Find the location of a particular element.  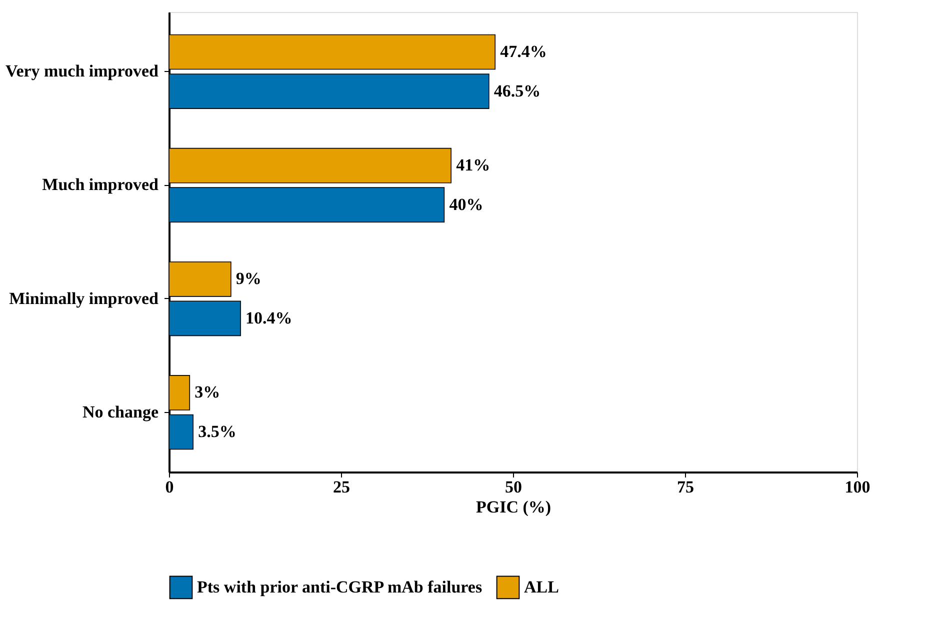

x-axis-title: PGIC (%) is located at coordinates (514, 507).